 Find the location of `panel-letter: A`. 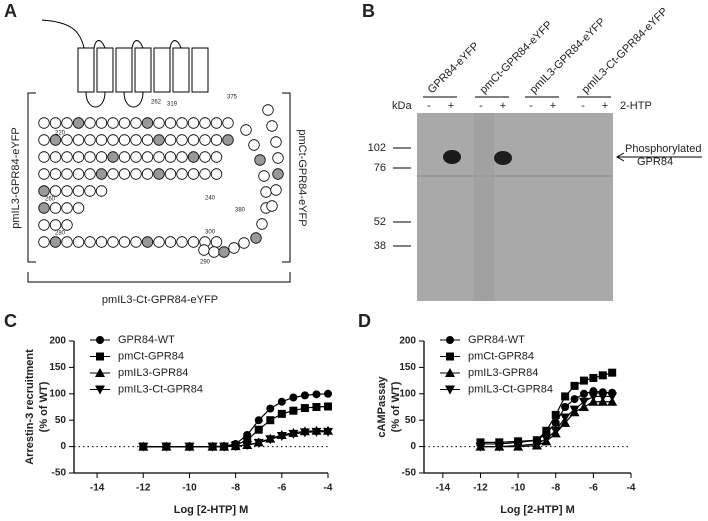

panel-letter: A is located at coordinates (10, 11).